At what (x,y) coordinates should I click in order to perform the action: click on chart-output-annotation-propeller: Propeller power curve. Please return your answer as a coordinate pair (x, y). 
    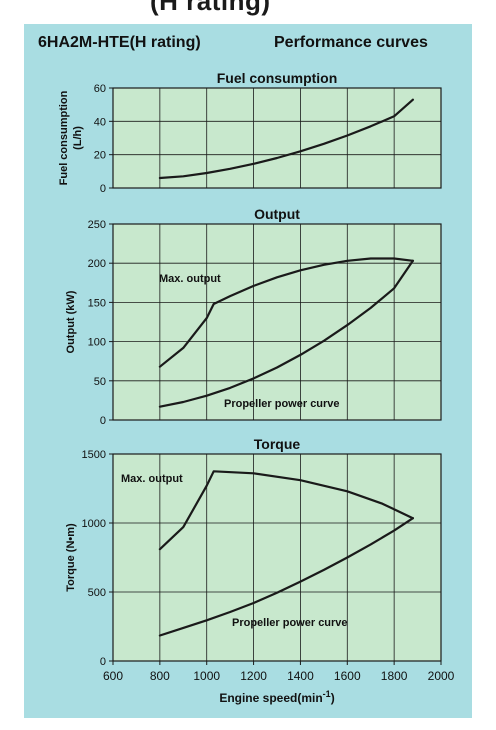
    Looking at the image, I should click on (282, 404).